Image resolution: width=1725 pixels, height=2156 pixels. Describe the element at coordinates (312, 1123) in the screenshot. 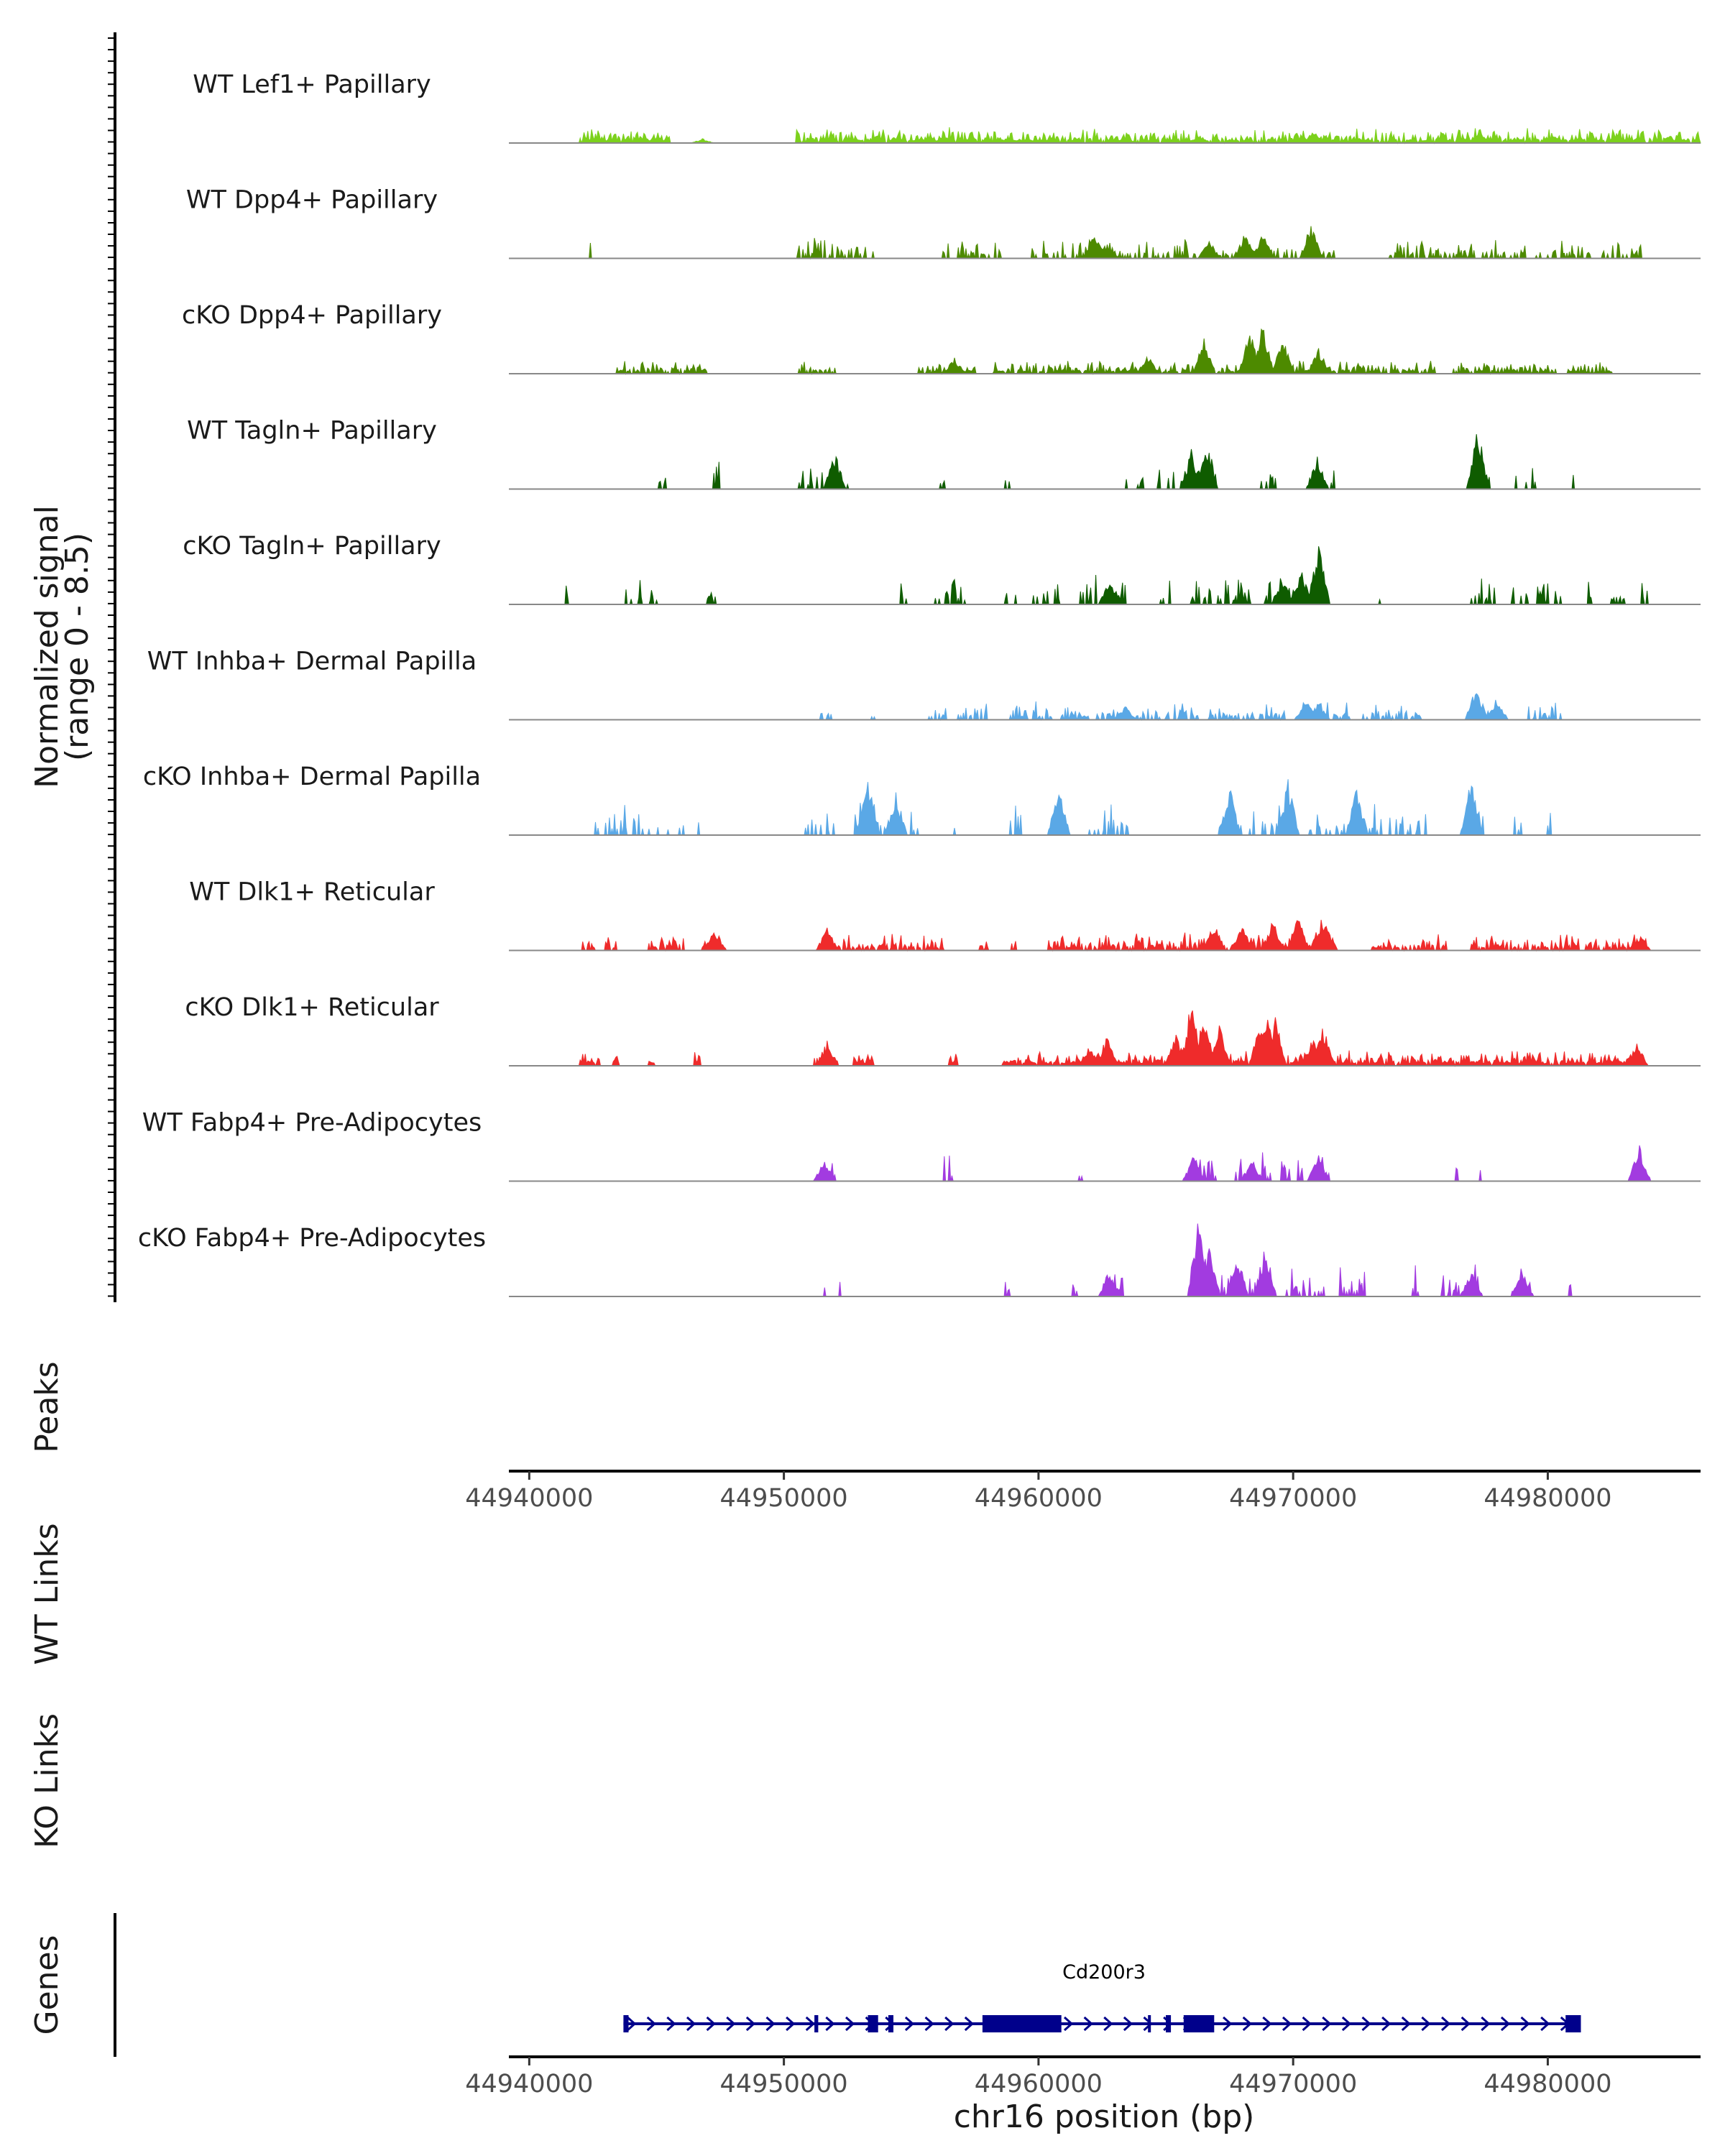

I see `track-label: WT Fabp4+ Pre-Adipocytes` at that location.